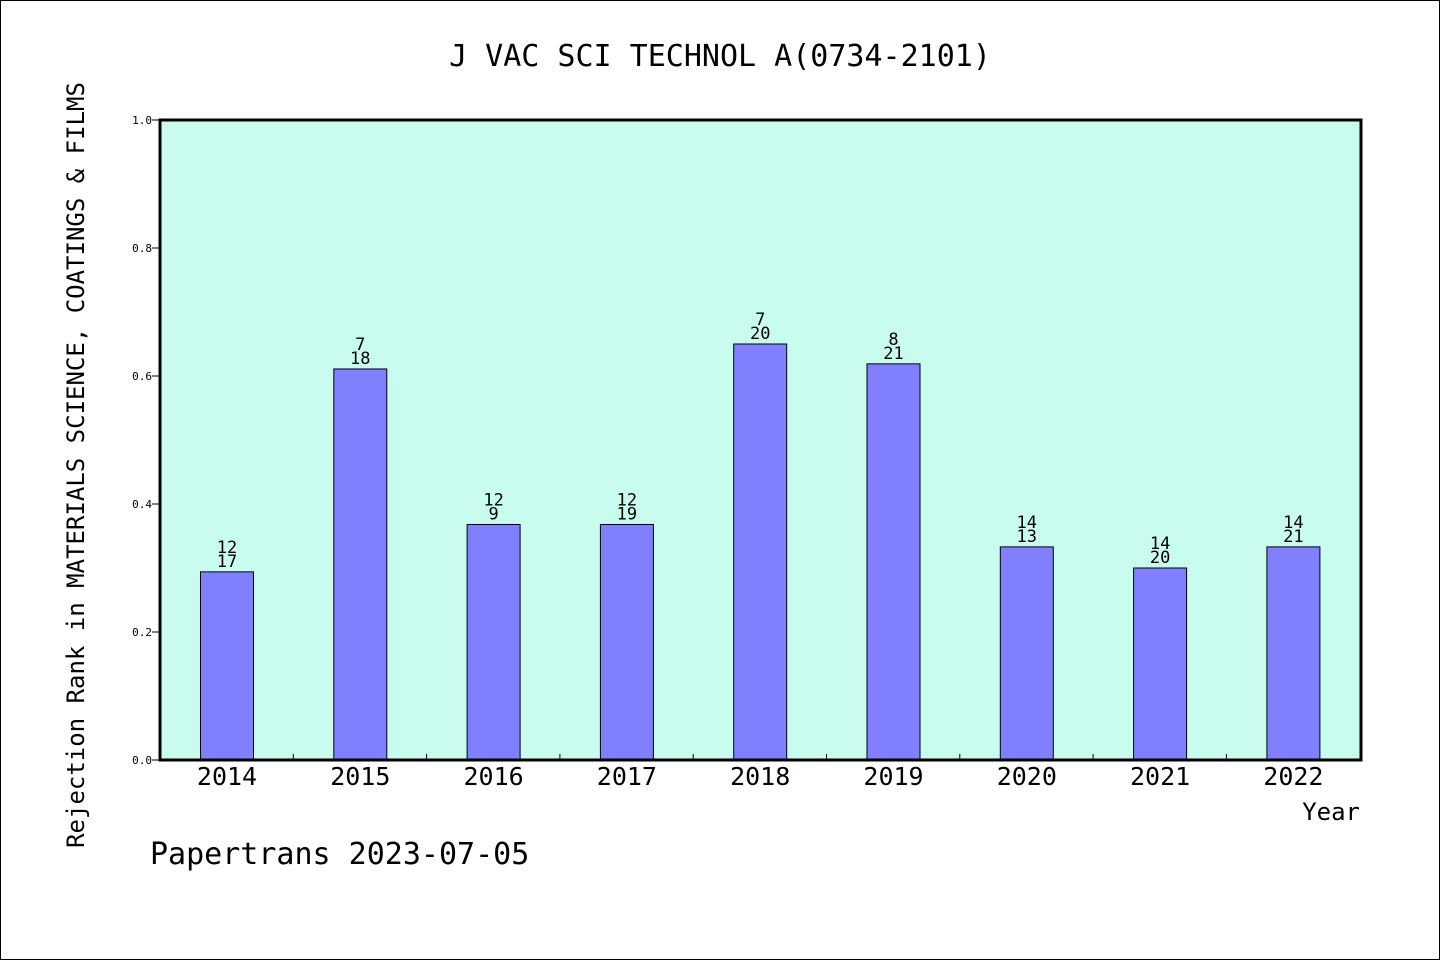 This screenshot has height=960, width=1440. Describe the element at coordinates (360, 359) in the screenshot. I see `bar-label-bottom: 18` at that location.